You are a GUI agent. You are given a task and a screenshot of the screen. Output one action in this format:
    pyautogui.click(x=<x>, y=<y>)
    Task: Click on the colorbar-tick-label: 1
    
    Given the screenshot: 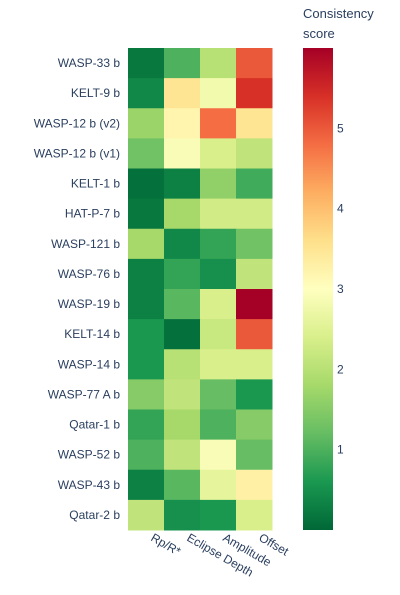 What is the action you would take?
    pyautogui.click(x=340, y=450)
    